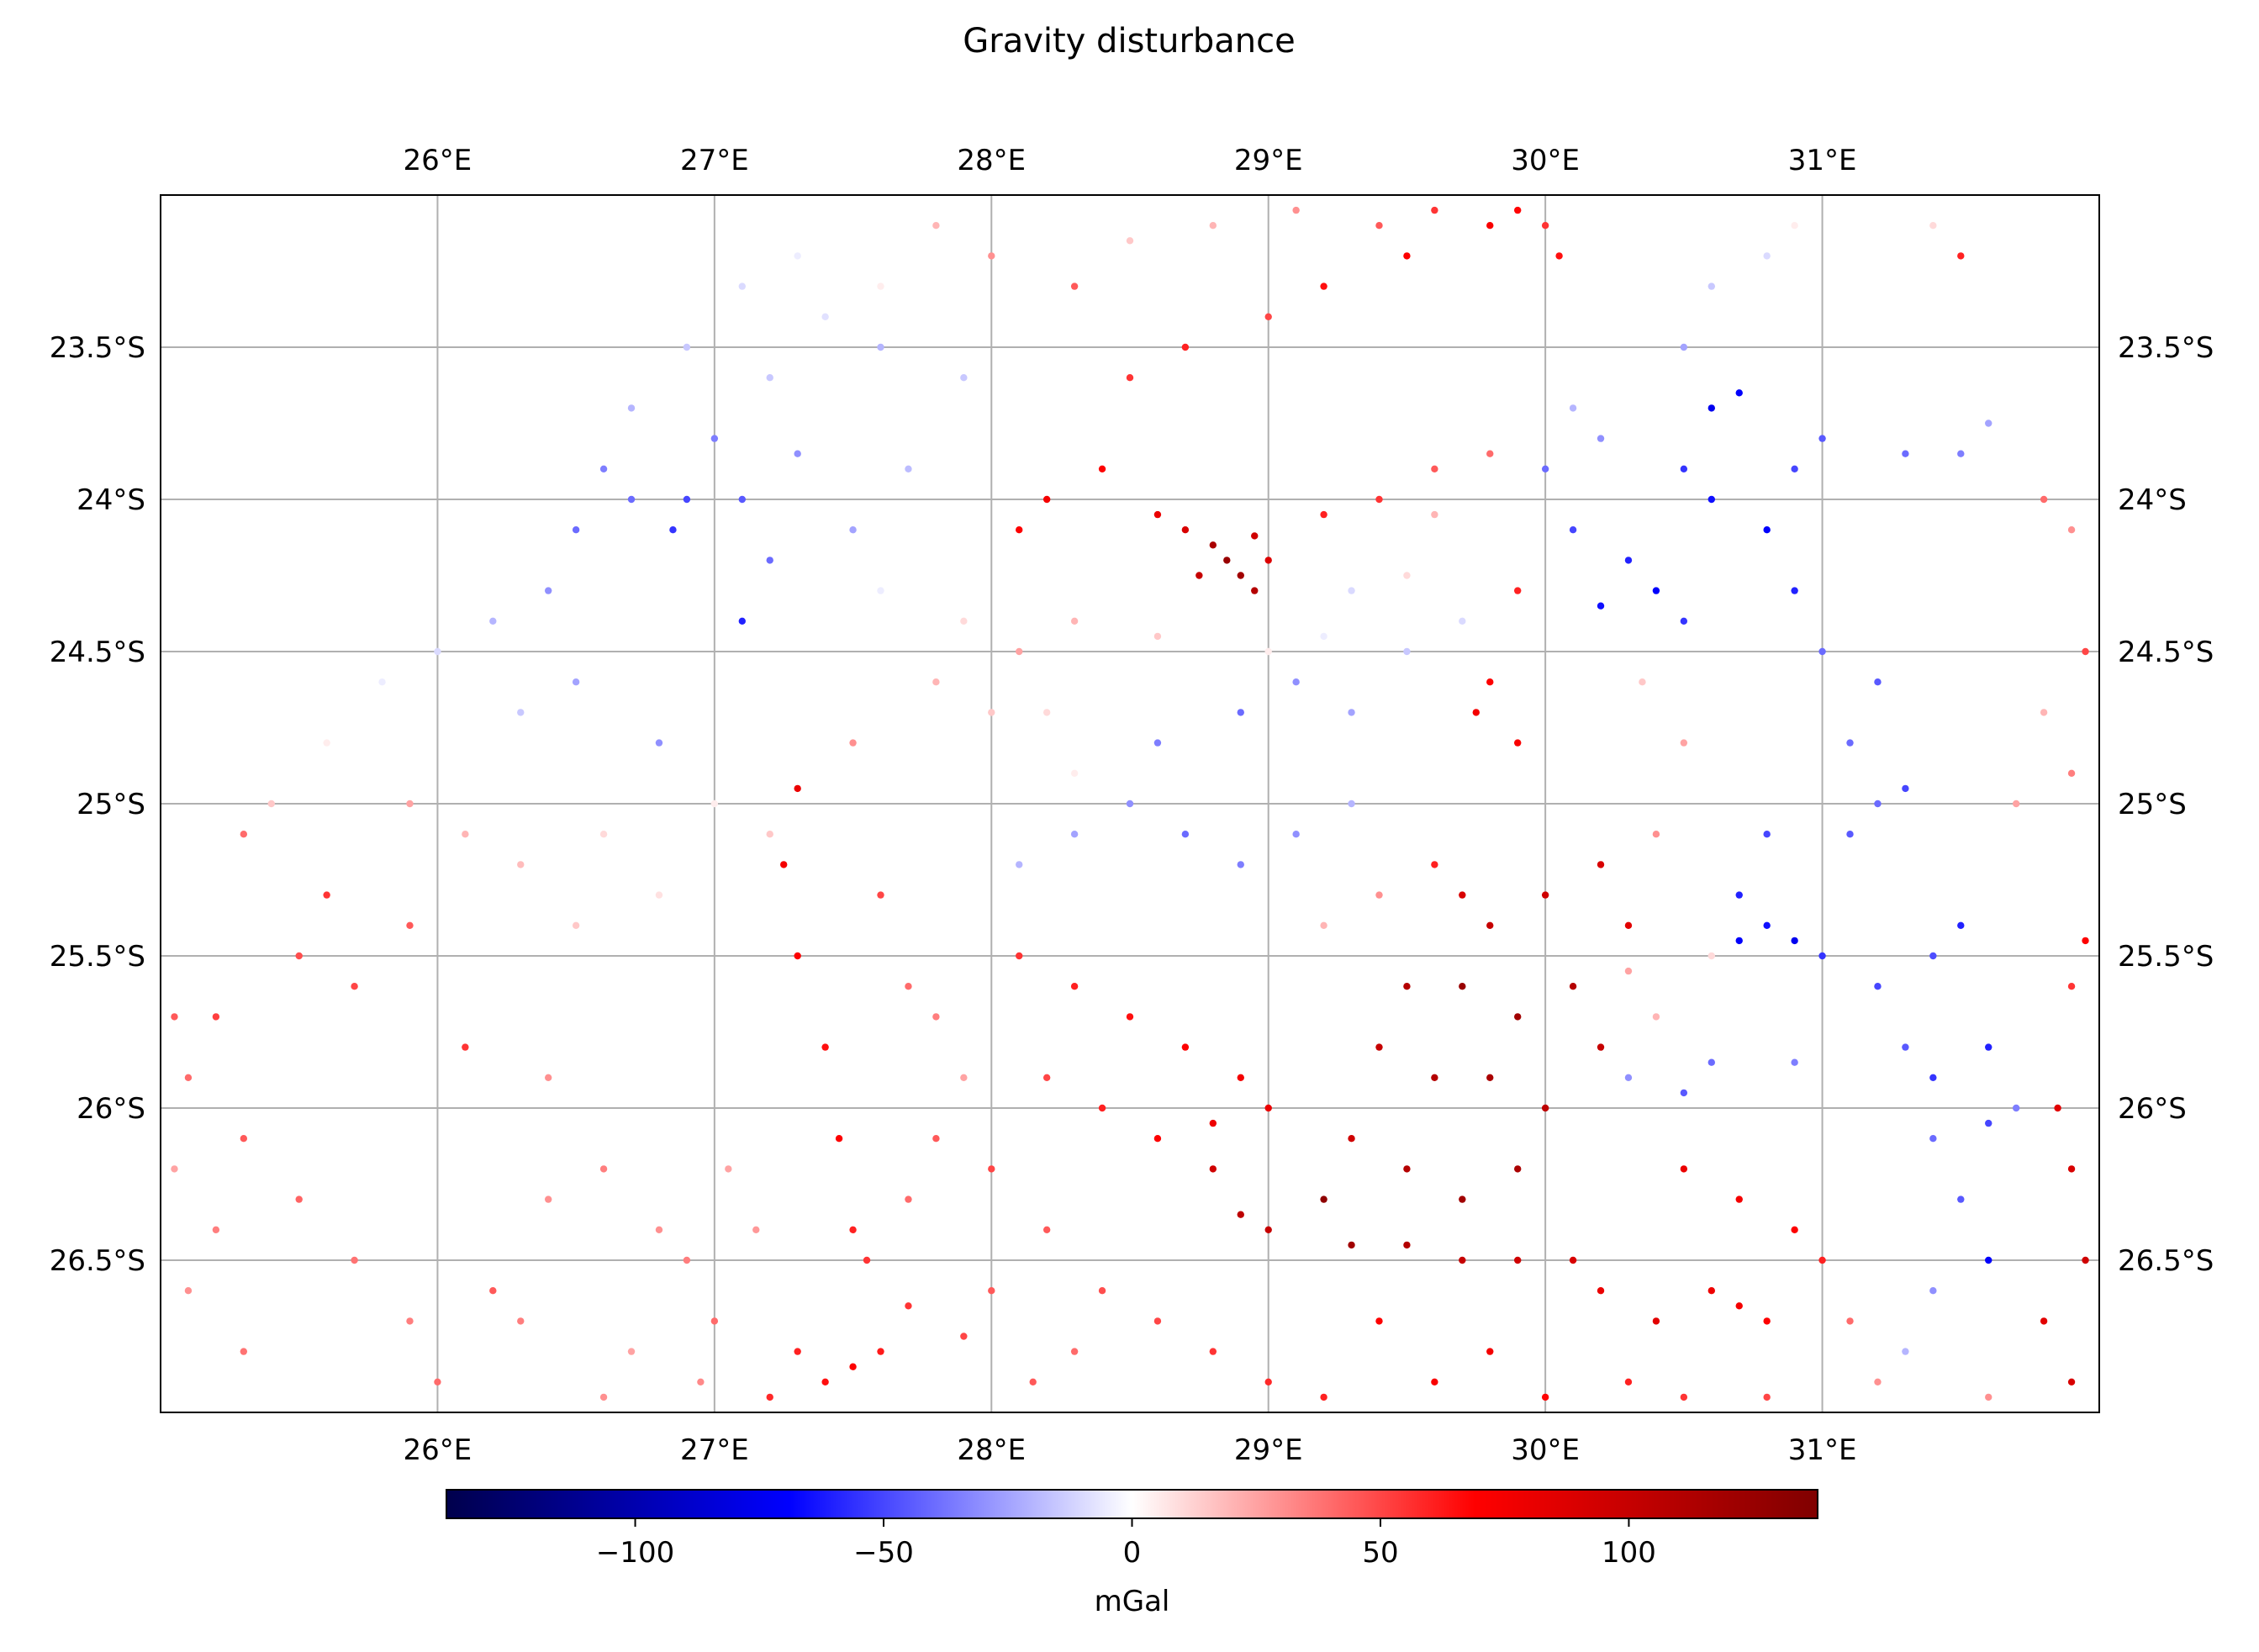  Describe the element at coordinates (1132, 1601) in the screenshot. I see `colorbar-label: mGal` at that location.